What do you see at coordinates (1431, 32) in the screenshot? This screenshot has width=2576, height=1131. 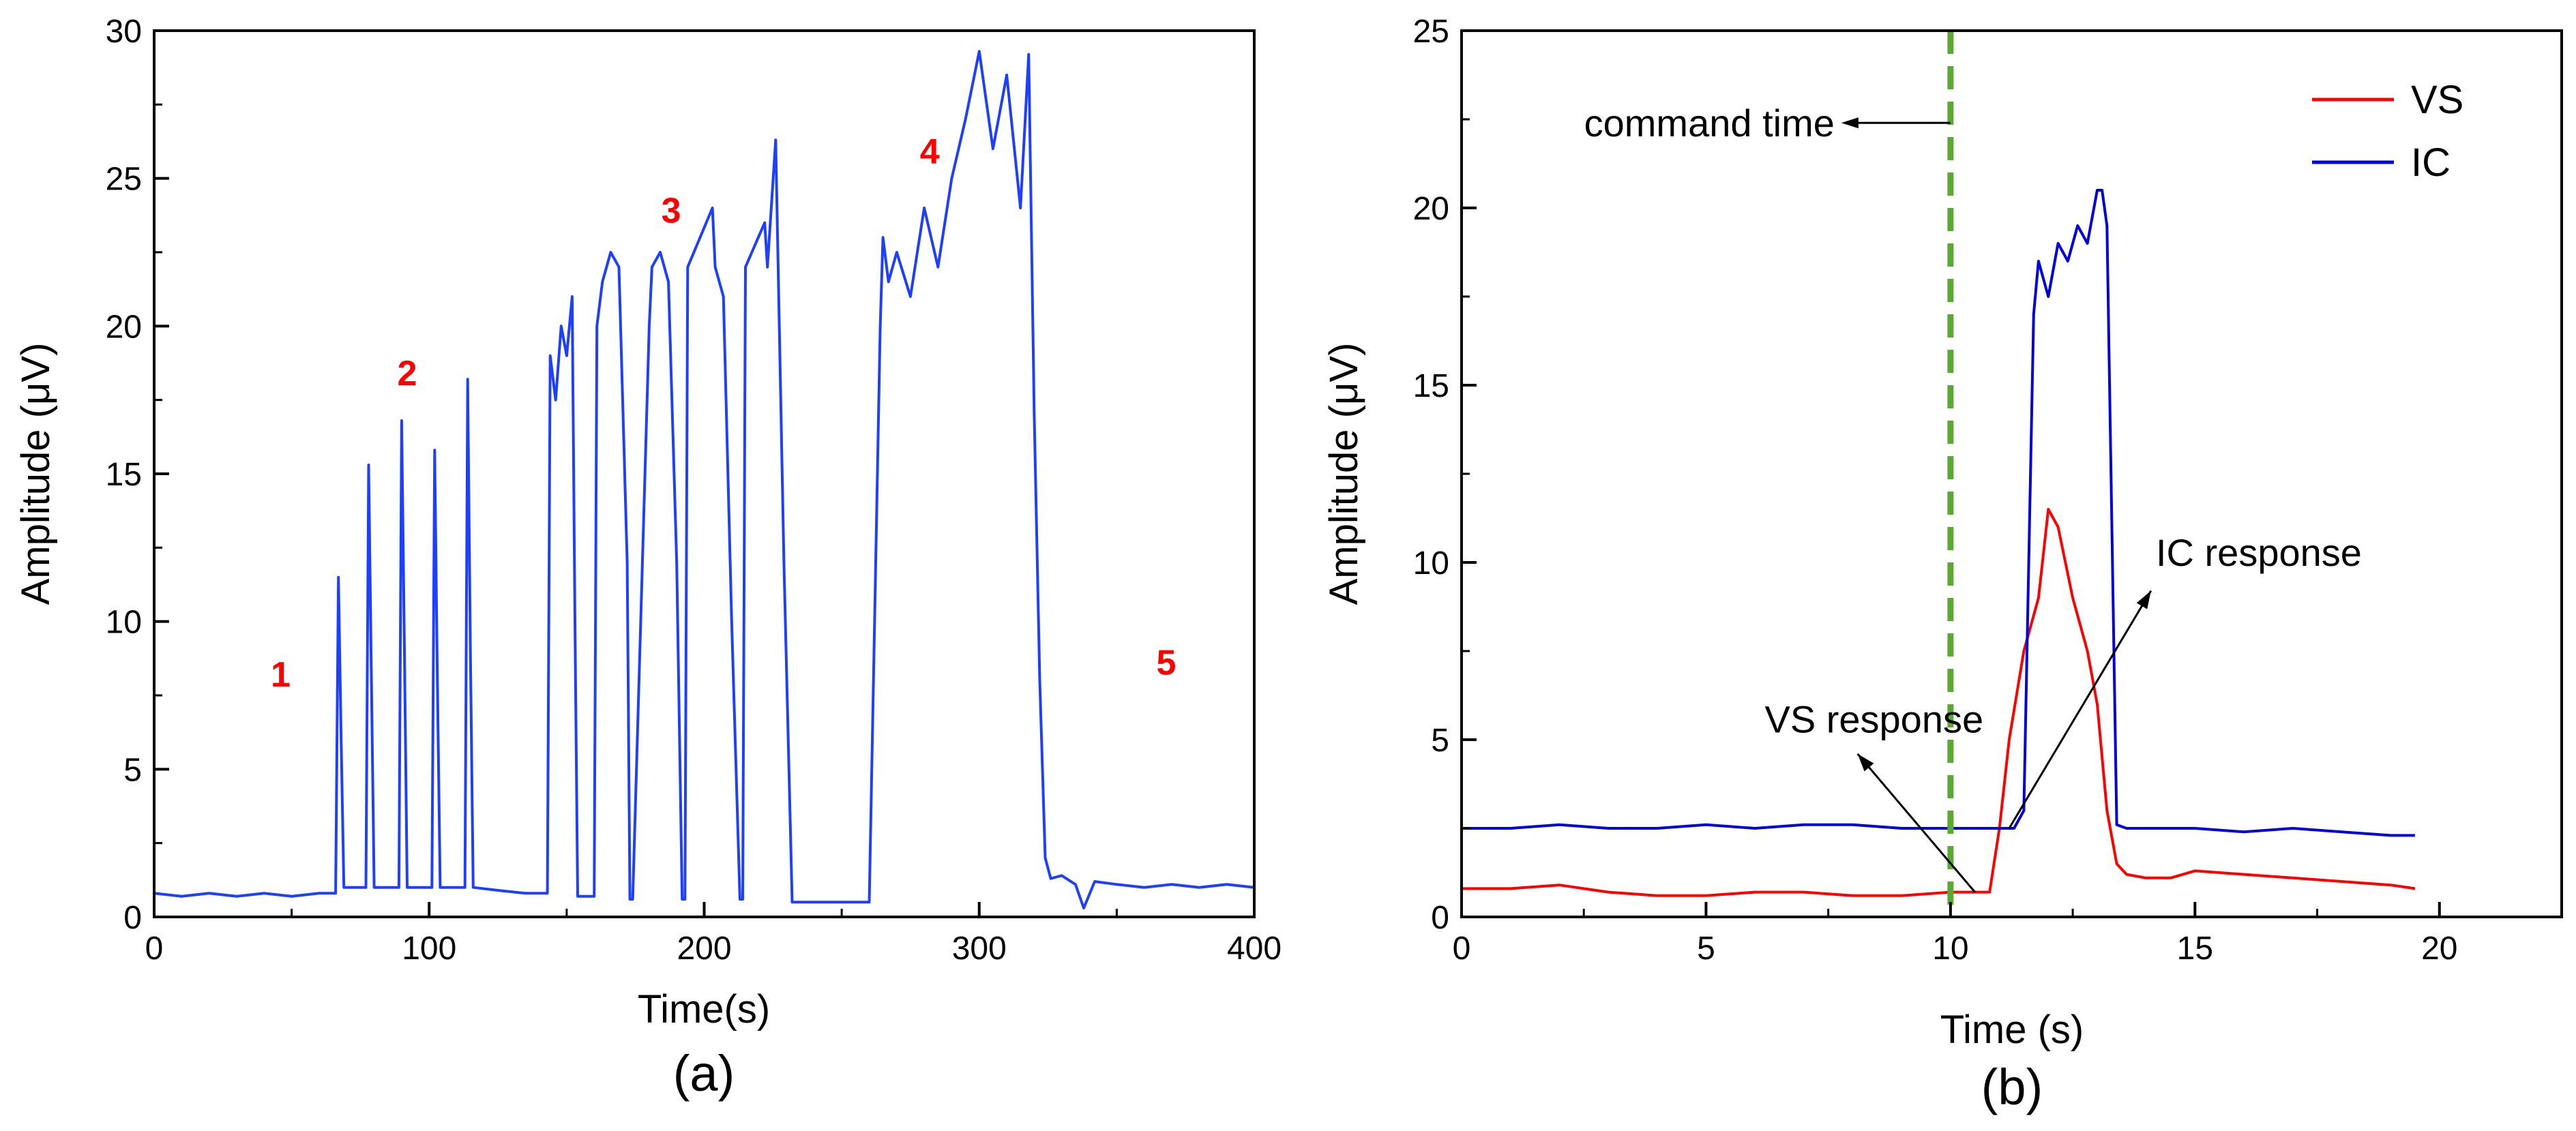 I see `chart-b-ytick-label: 25` at bounding box center [1431, 32].